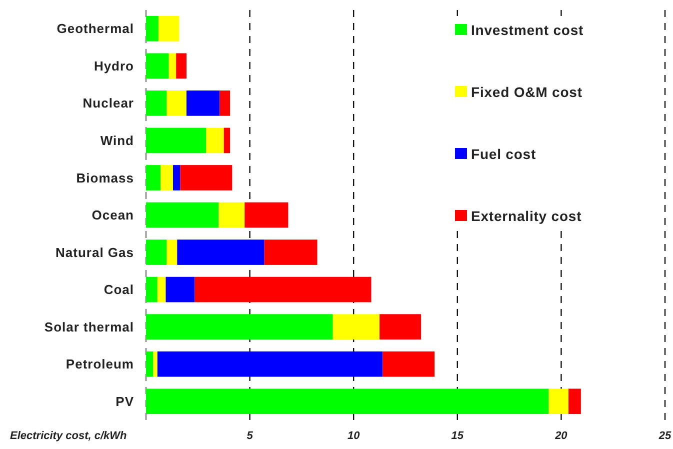  I want to click on y-tick-label: Geothermal, so click(95, 28).